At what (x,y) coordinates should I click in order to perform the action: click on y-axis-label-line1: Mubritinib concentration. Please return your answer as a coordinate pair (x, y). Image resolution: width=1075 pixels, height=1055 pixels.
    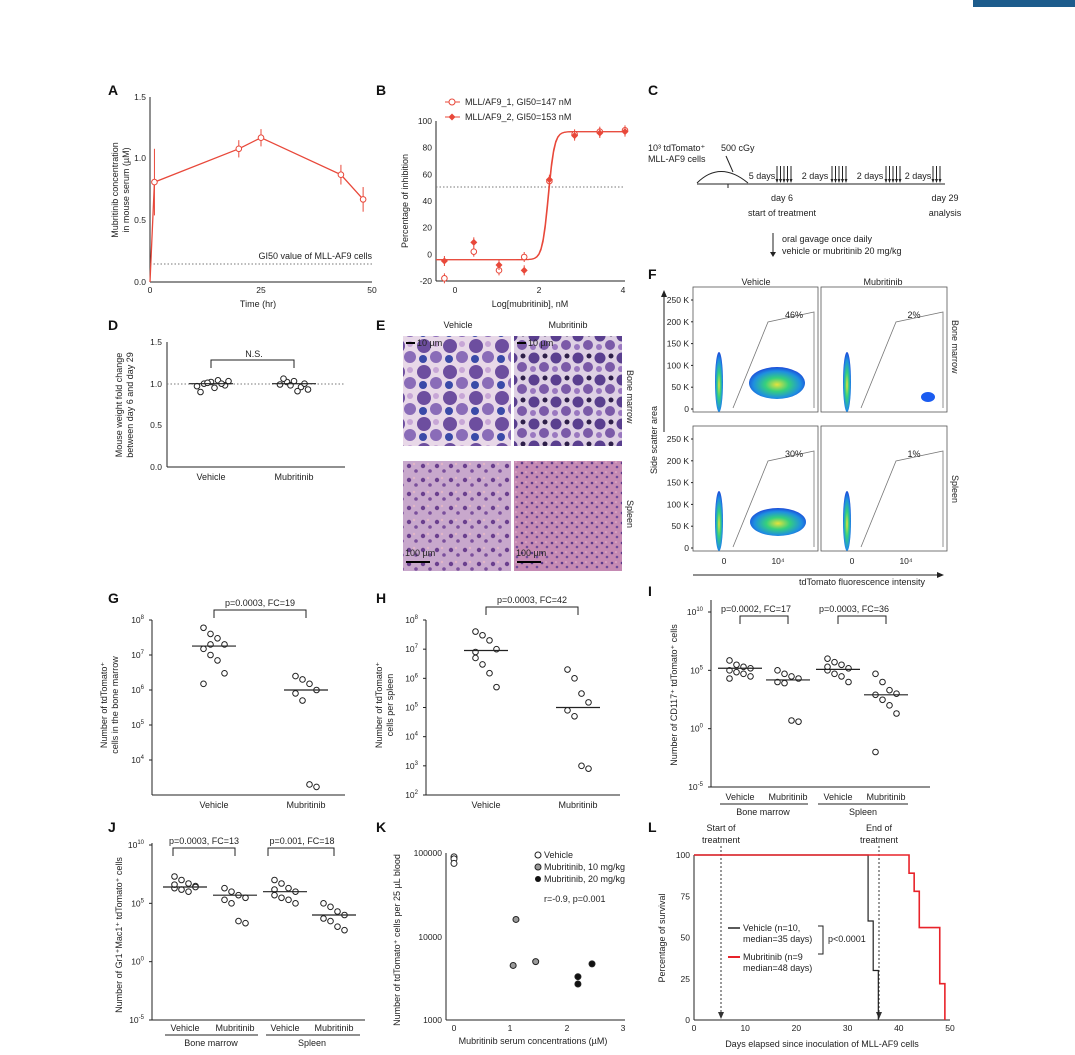
    Looking at the image, I should click on (115, 190).